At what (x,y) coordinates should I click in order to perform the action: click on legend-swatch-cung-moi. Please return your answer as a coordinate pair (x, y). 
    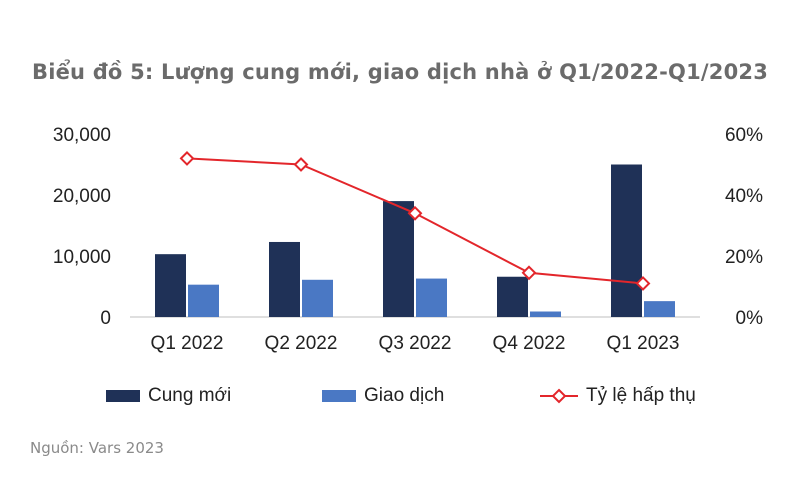
    Looking at the image, I should click on (123, 396).